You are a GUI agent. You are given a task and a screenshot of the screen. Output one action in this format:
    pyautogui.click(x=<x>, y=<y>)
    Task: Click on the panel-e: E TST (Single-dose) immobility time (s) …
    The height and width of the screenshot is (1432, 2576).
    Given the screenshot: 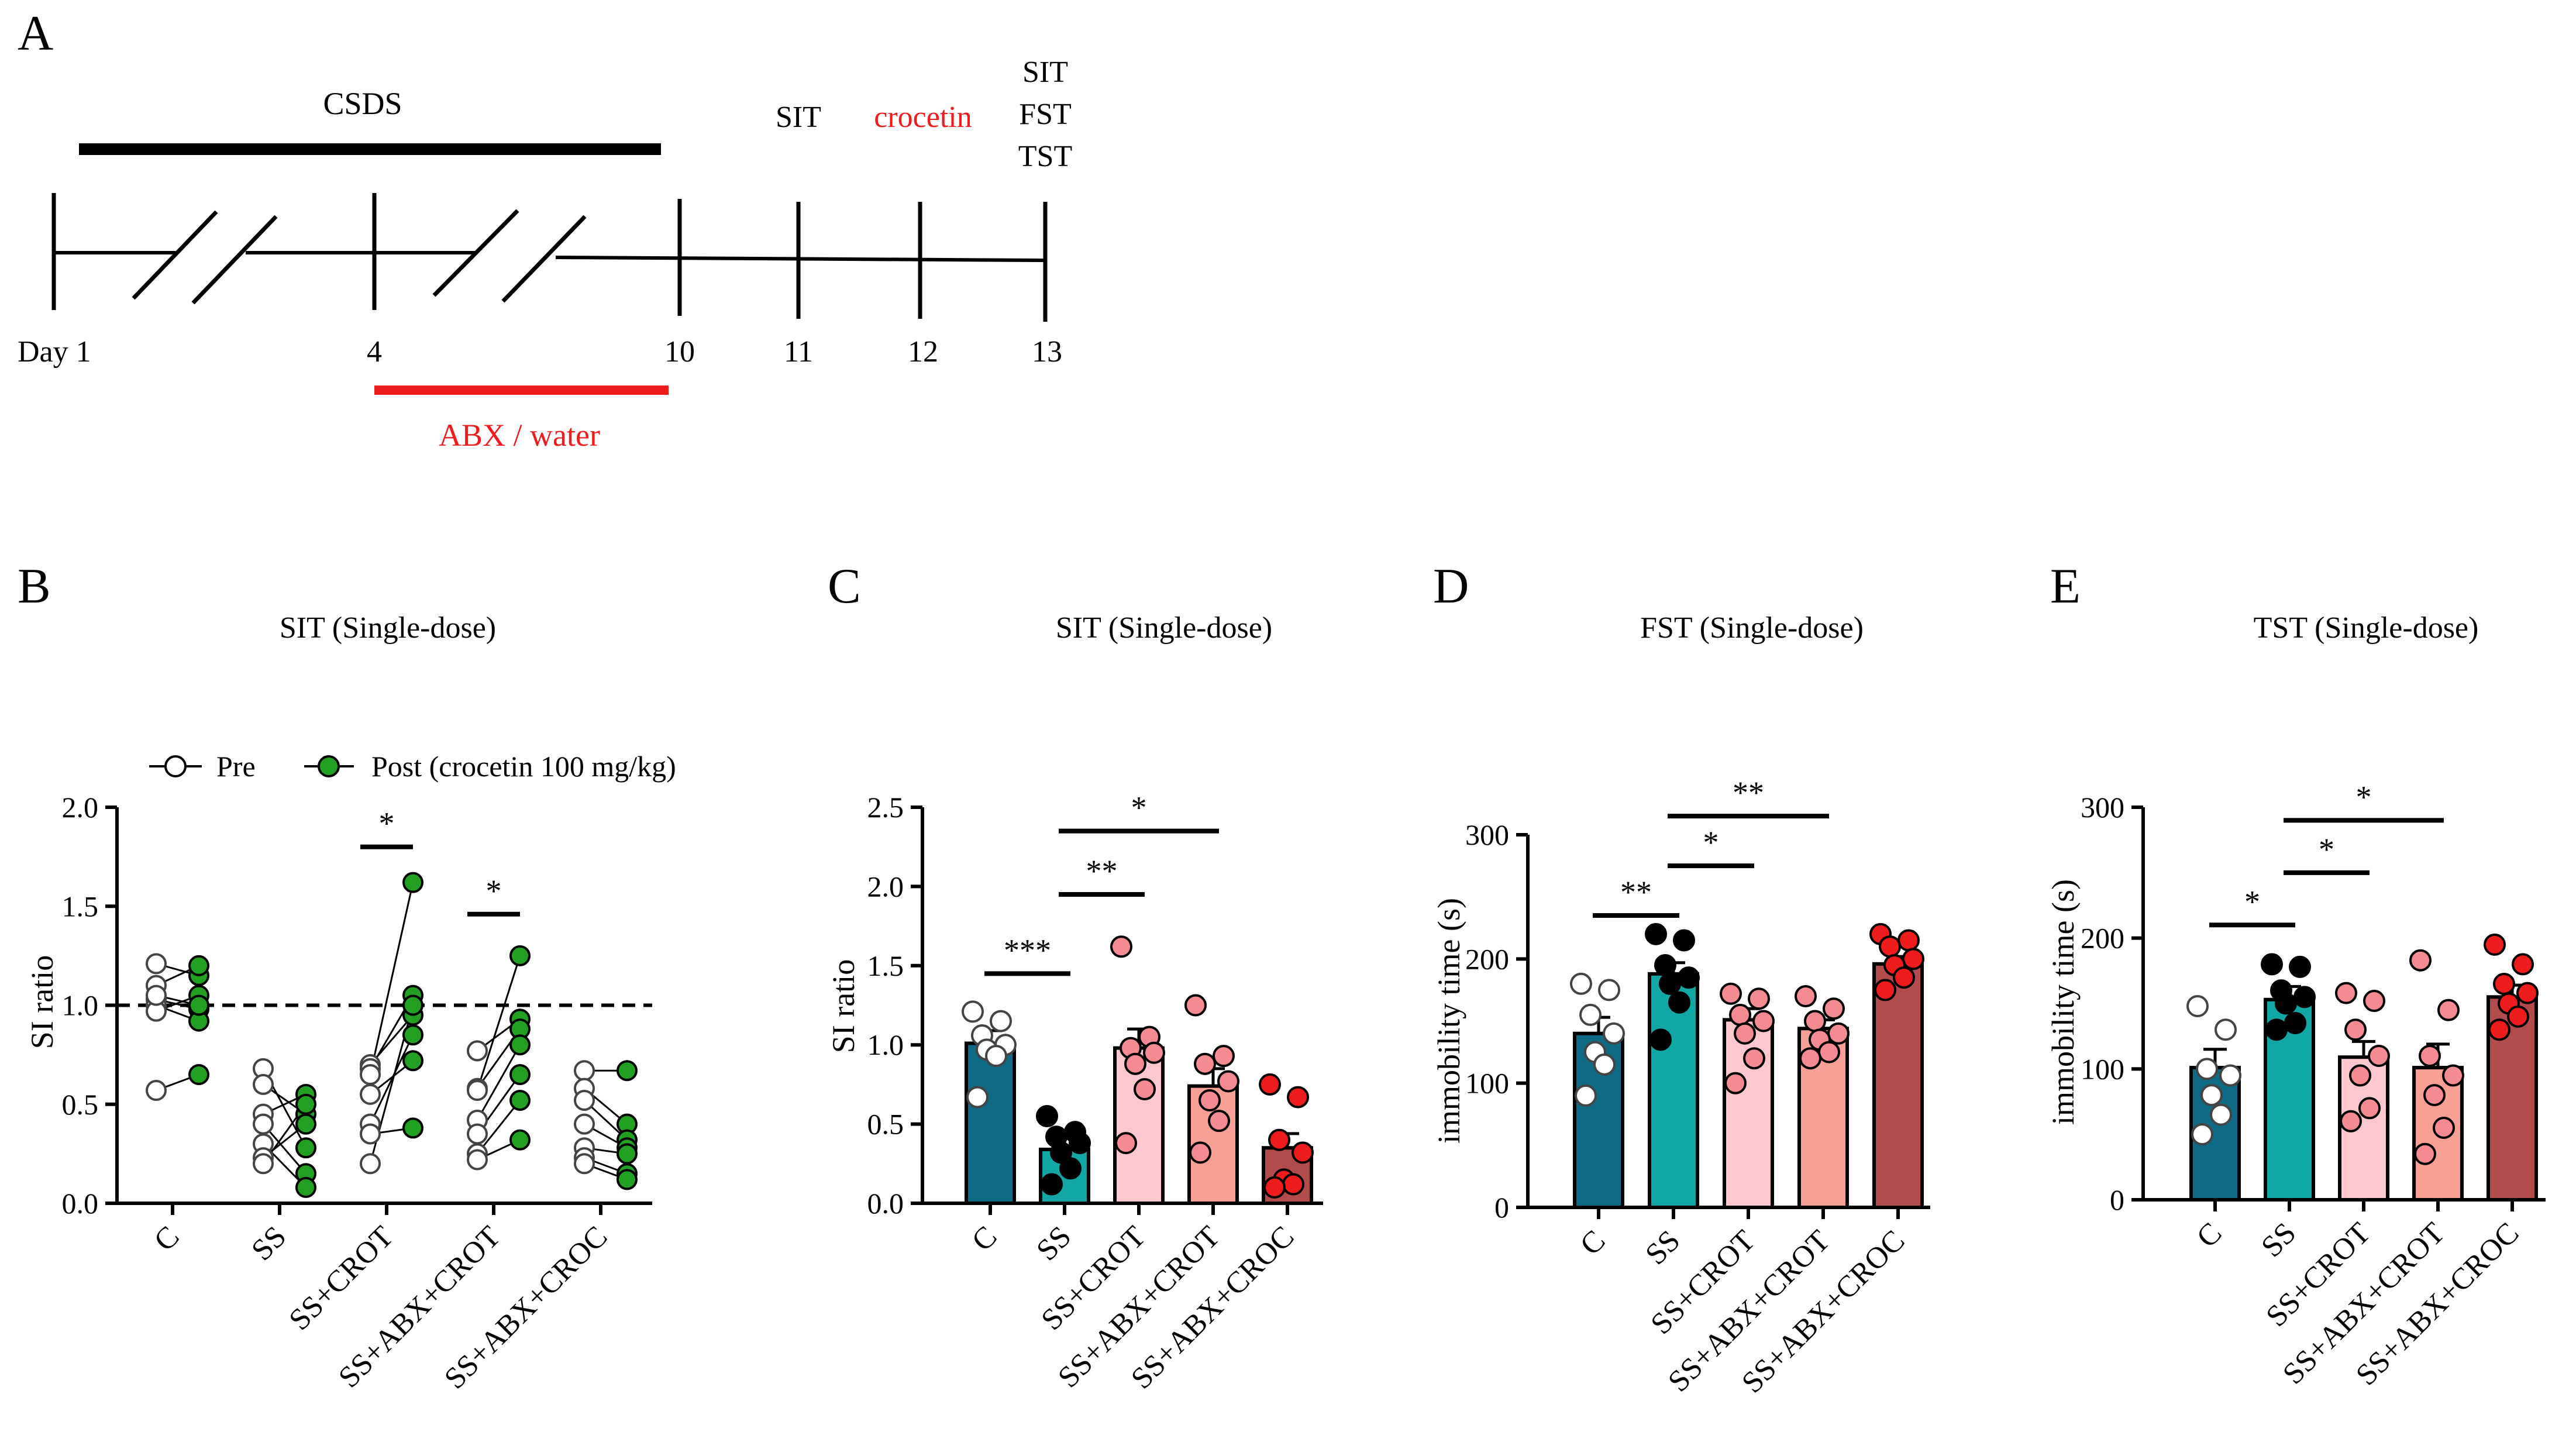 What is the action you would take?
    pyautogui.click(x=2295, y=976)
    